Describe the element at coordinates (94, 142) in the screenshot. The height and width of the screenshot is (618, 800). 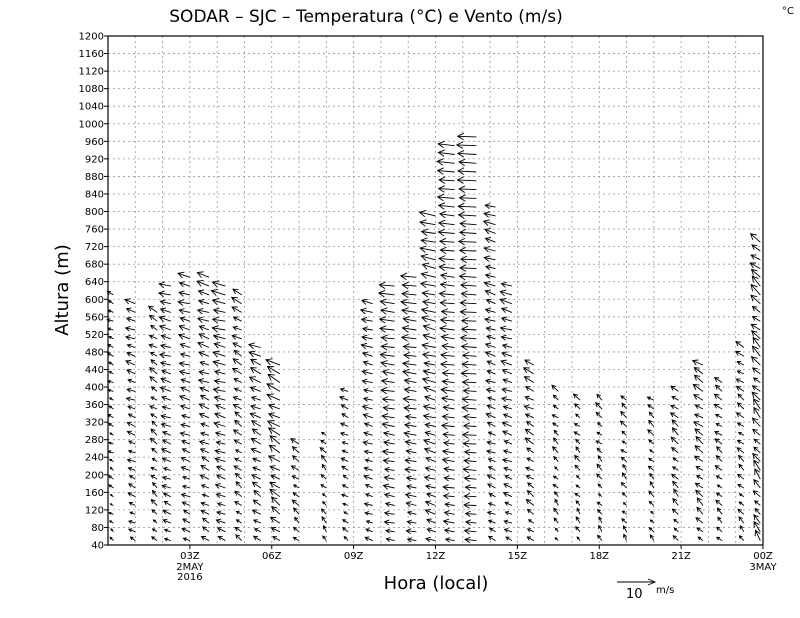
I see `y-tick-label: 960` at that location.